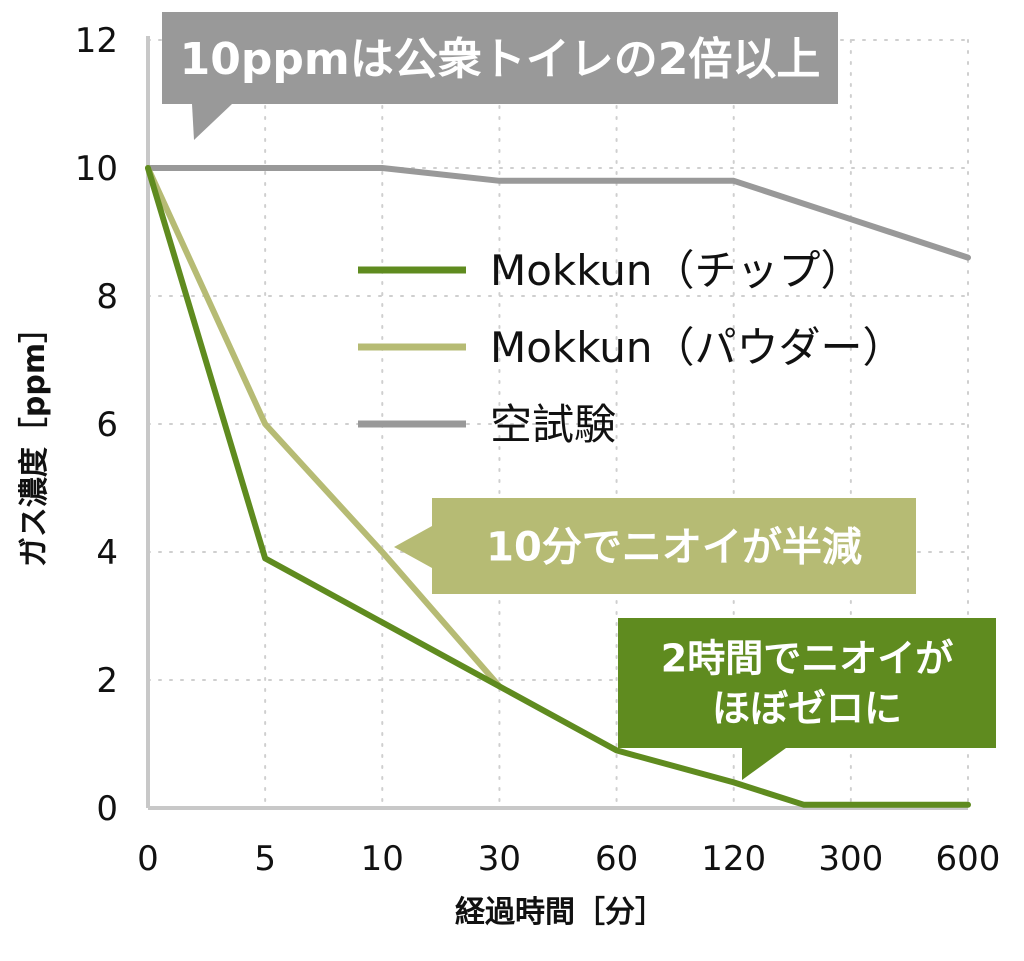  Describe the element at coordinates (96, 169) in the screenshot. I see `y-tick-label-10: 10` at that location.